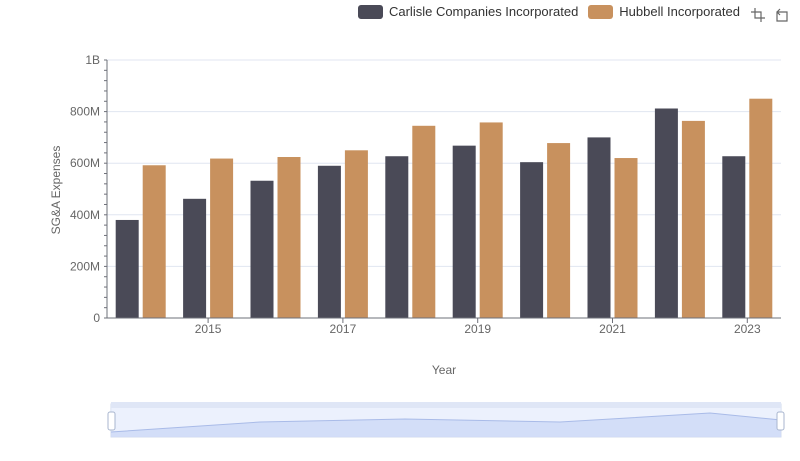 The width and height of the screenshot is (800, 461). What do you see at coordinates (780, 421) in the screenshot?
I see `zoom-handle-right` at bounding box center [780, 421].